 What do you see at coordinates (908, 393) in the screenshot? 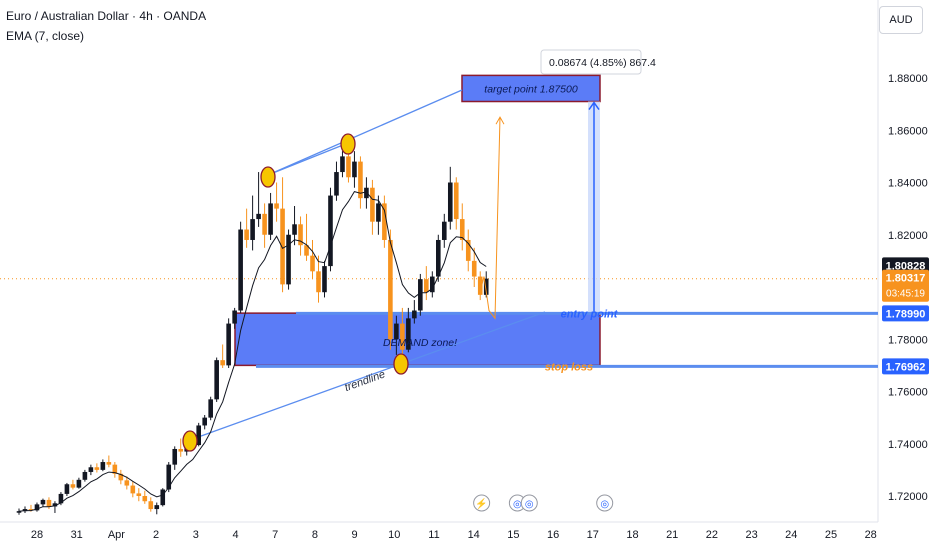
I see `y-tick-label: 1.76000` at bounding box center [908, 393].